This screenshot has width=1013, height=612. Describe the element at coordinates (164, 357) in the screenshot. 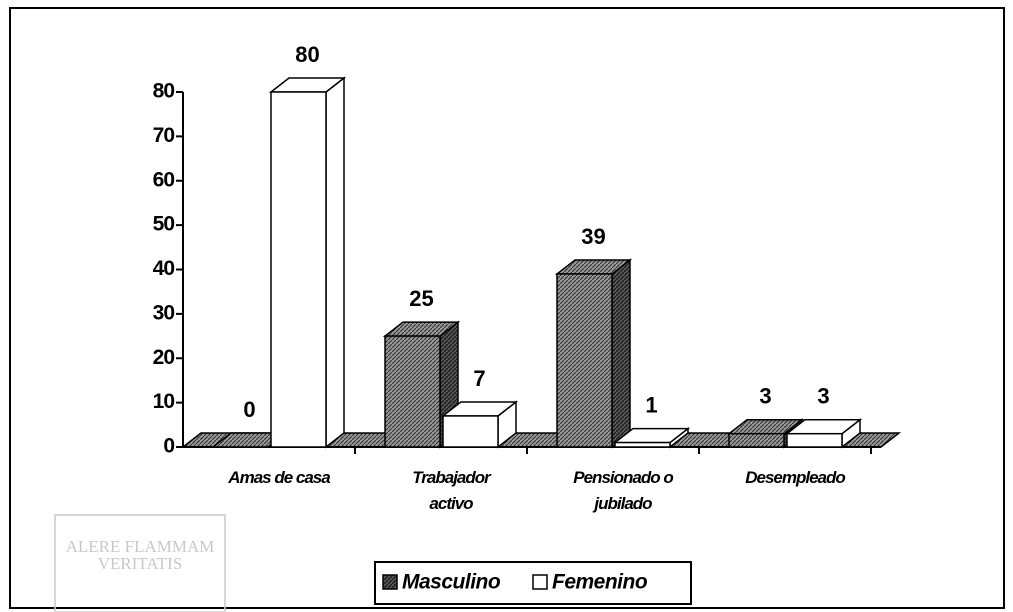

I see `y-tick-label: 20` at that location.